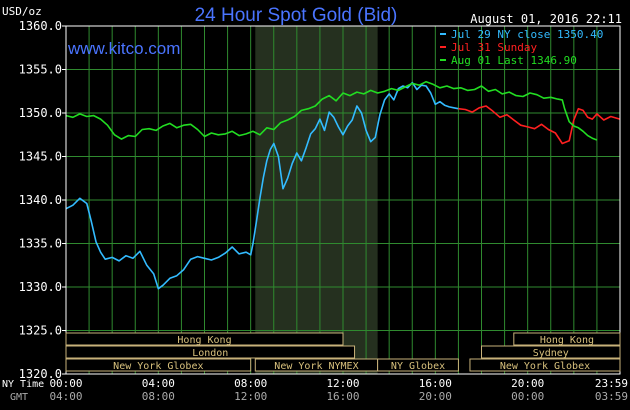  Describe the element at coordinates (123, 48) in the screenshot. I see `site-watermark: www.kitco.com` at that location.